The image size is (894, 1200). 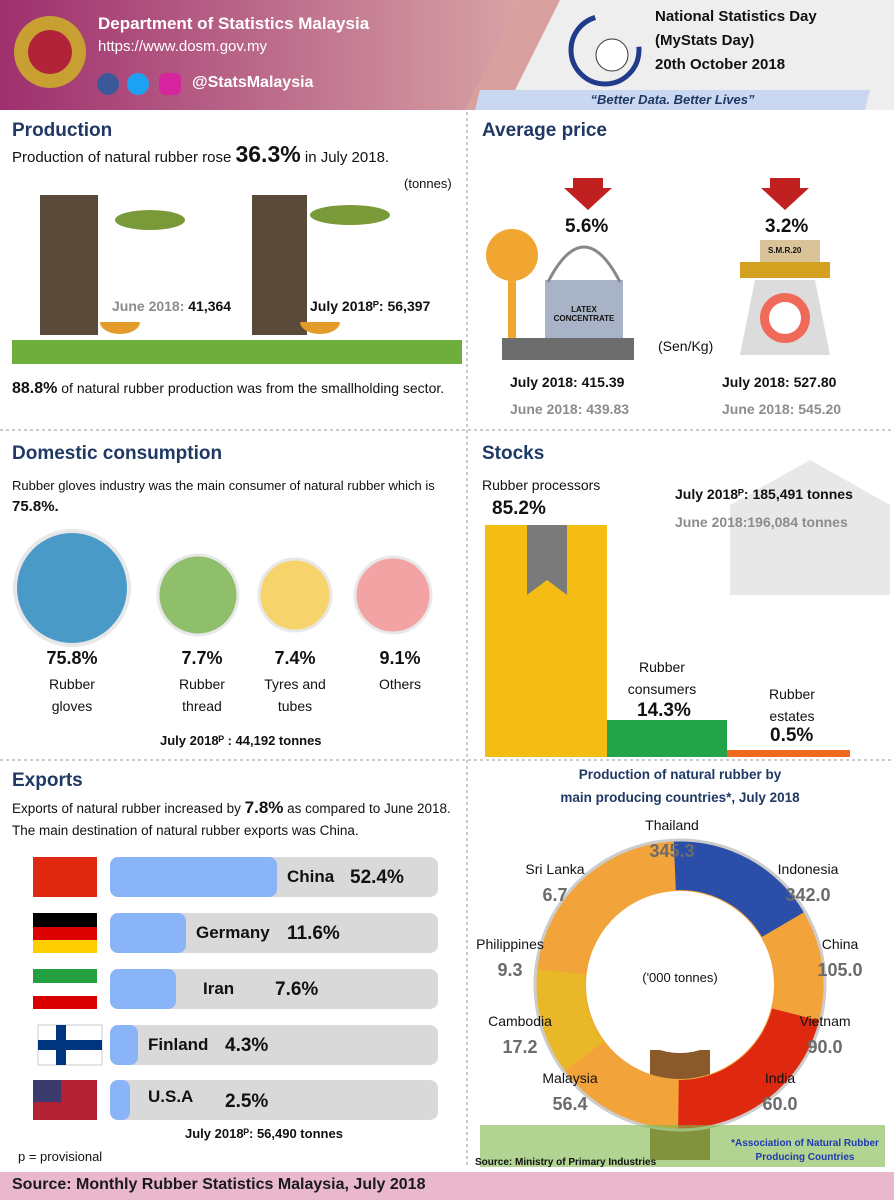 What do you see at coordinates (782, 409) in the screenshot?
I see `smr-june: June 2018: 545.20` at bounding box center [782, 409].